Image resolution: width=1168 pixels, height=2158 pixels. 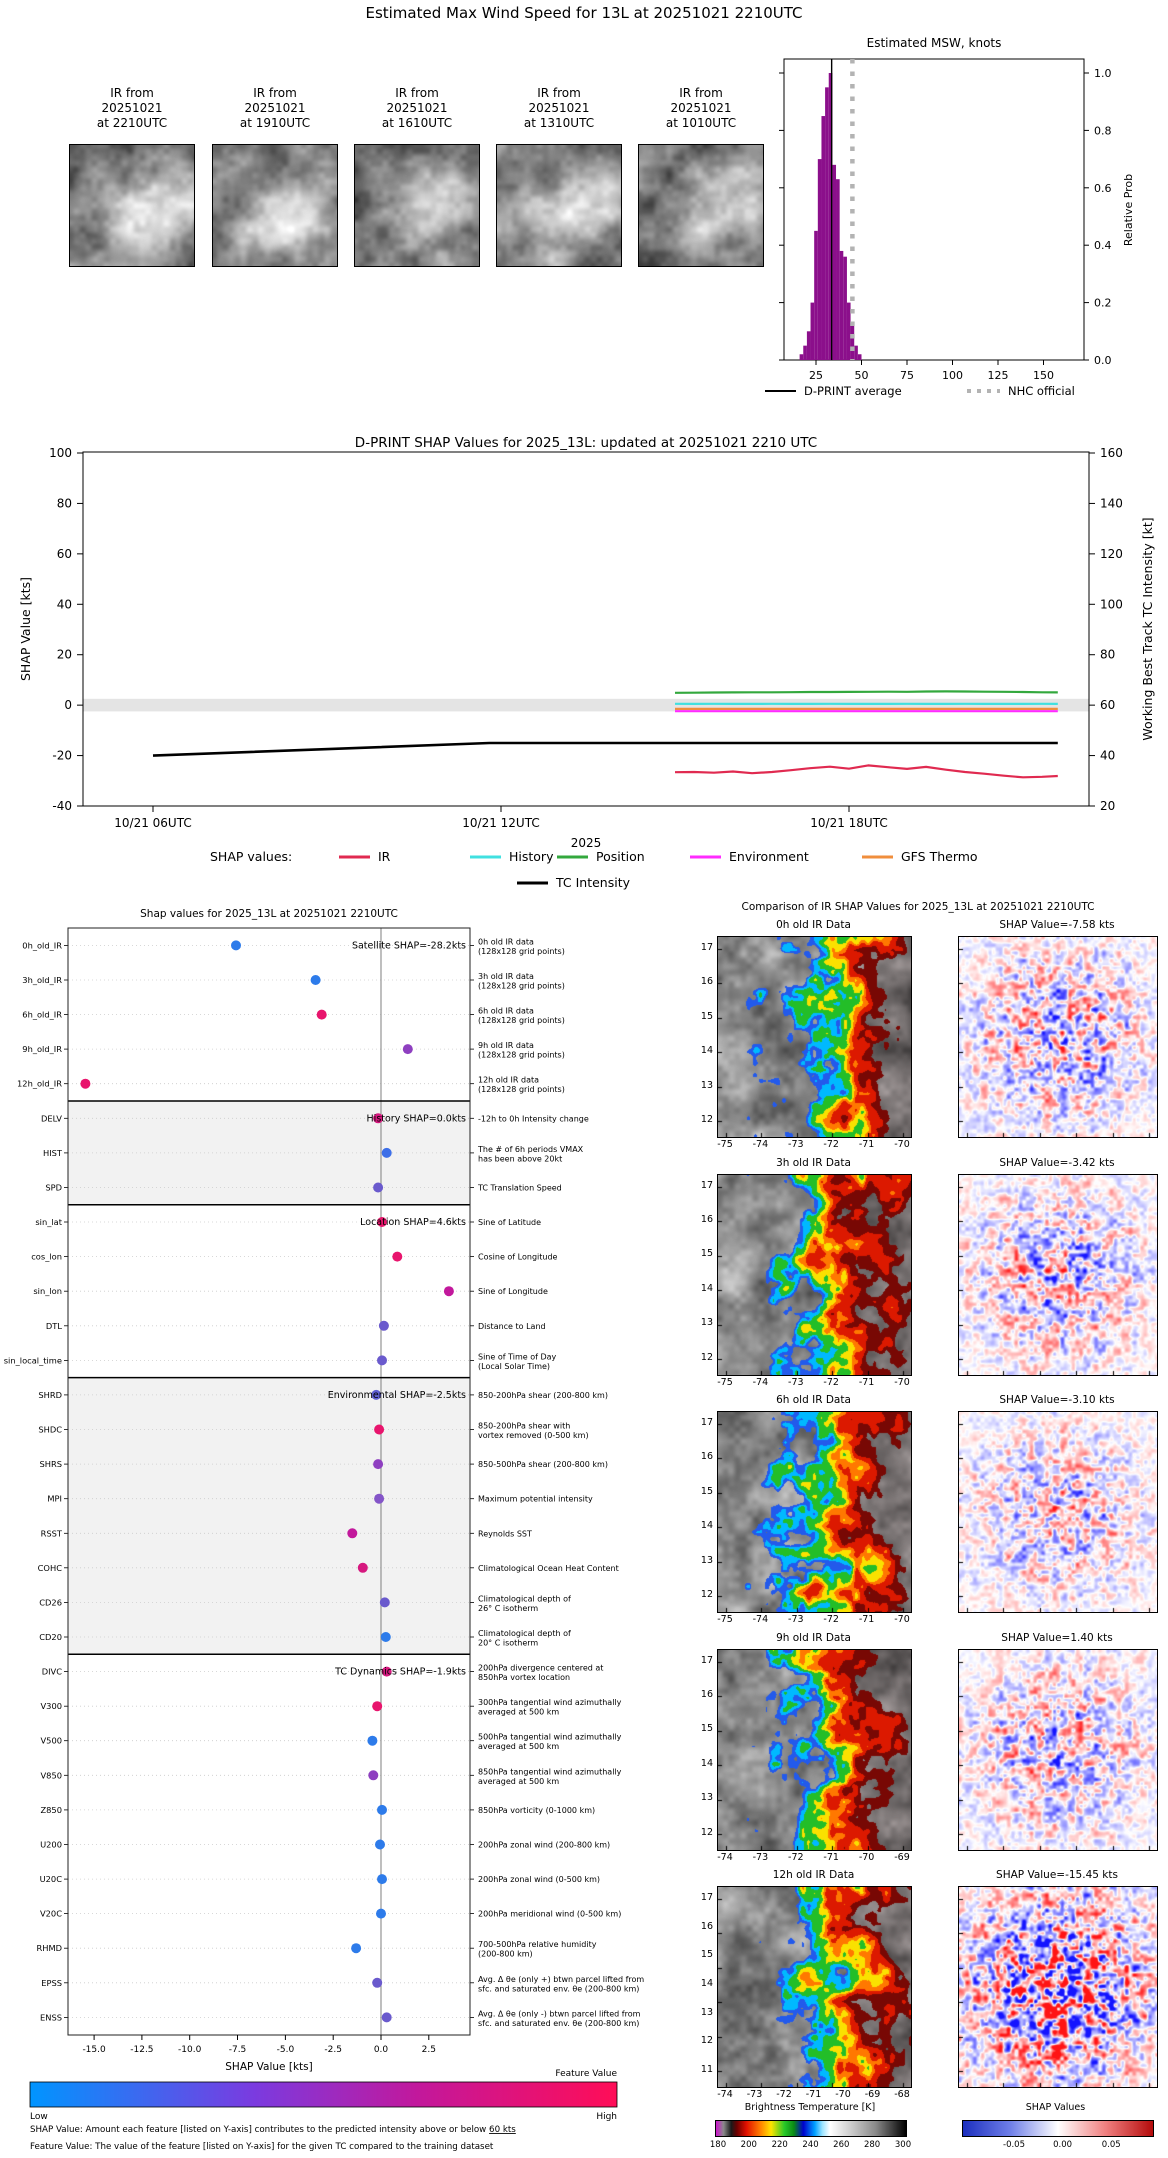 I want to click on svg-text: NHC official, so click(x=1041, y=391).